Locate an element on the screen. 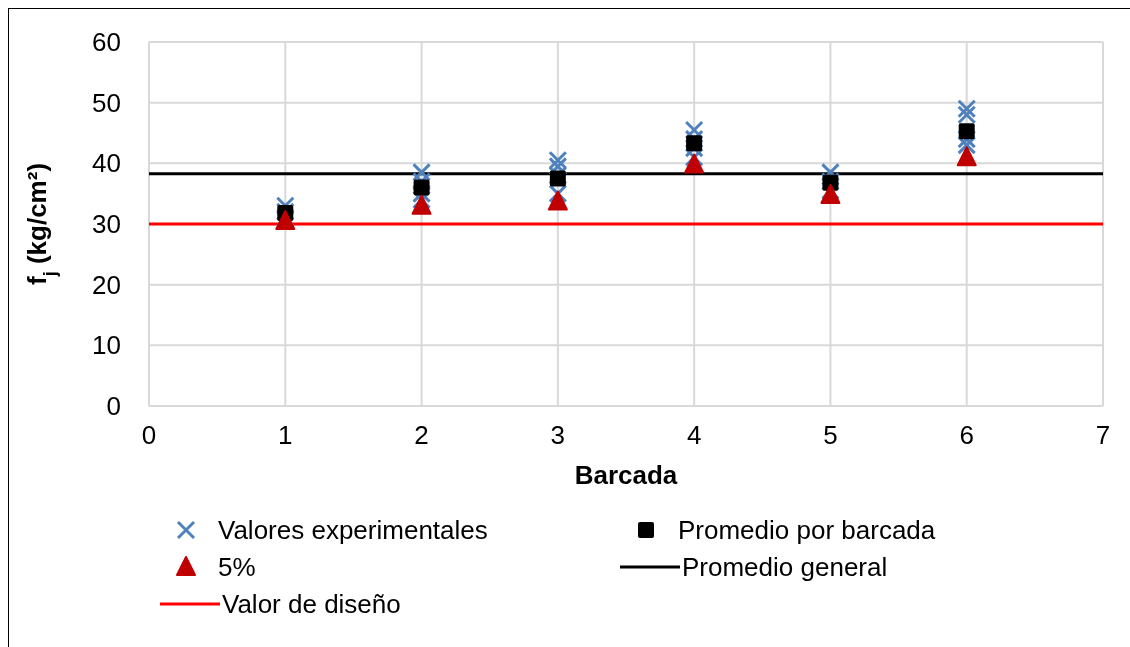  y-tick-label: 40 is located at coordinates (106, 163).